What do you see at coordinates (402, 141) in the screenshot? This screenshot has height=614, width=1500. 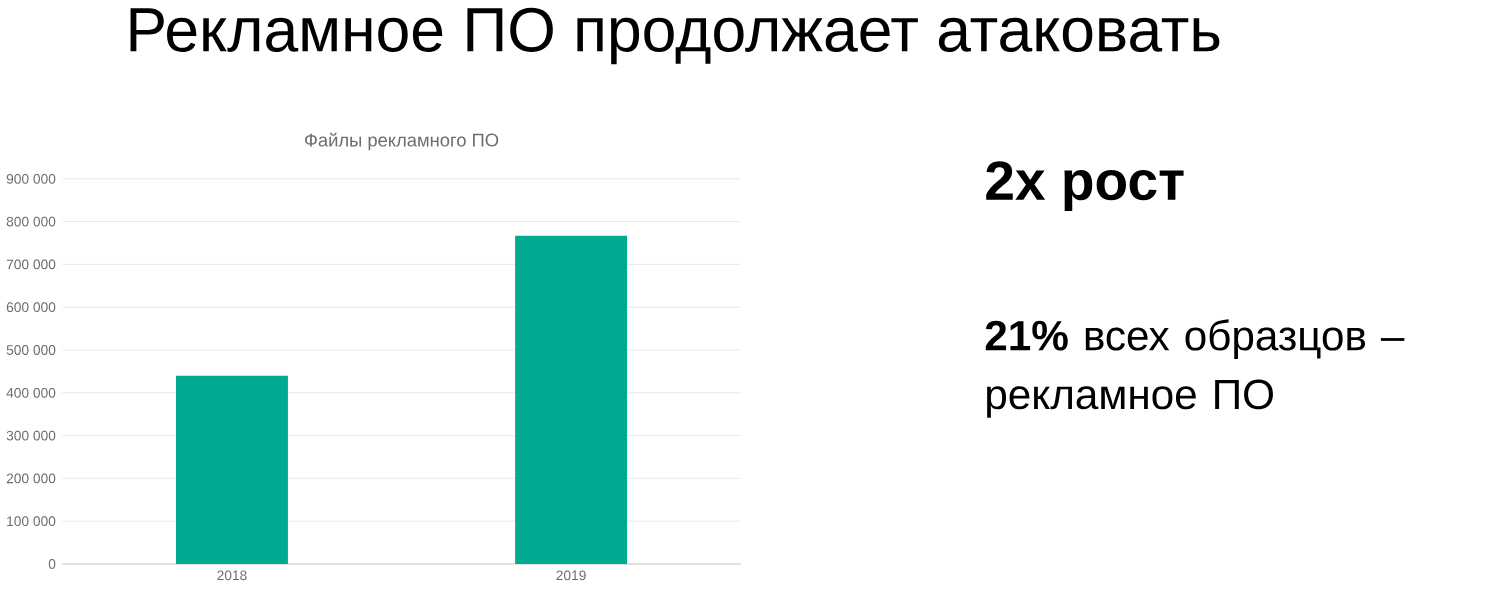 I see `chart-title: Файлы рекламного ПО` at bounding box center [402, 141].